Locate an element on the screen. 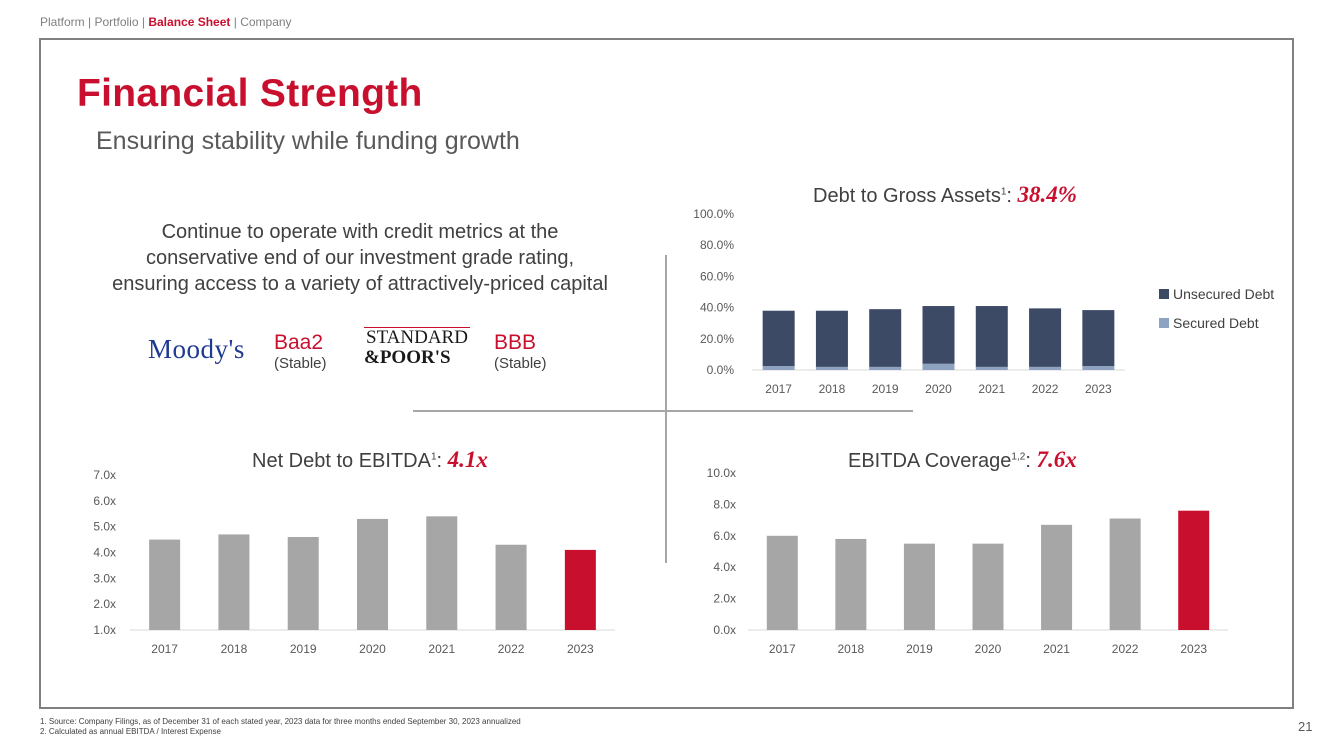 Image resolution: width=1333 pixels, height=749 pixels. legend-swatch-unsecured is located at coordinates (1164, 293).